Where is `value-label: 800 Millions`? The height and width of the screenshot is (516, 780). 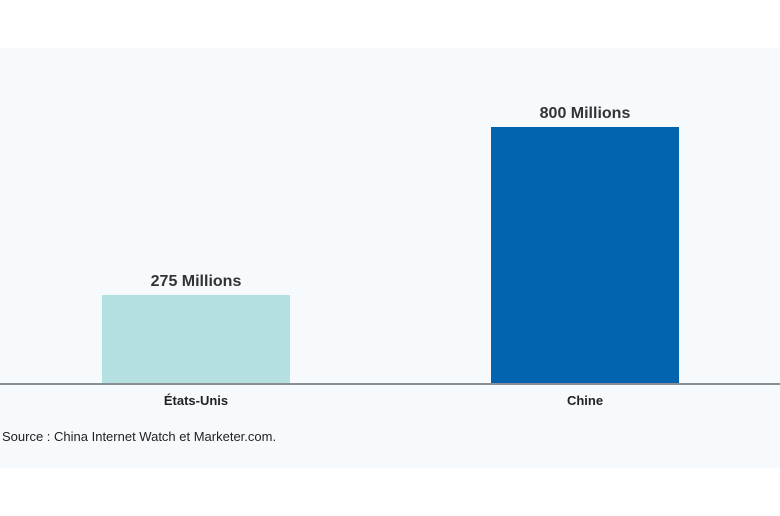 value-label: 800 Millions is located at coordinates (585, 113).